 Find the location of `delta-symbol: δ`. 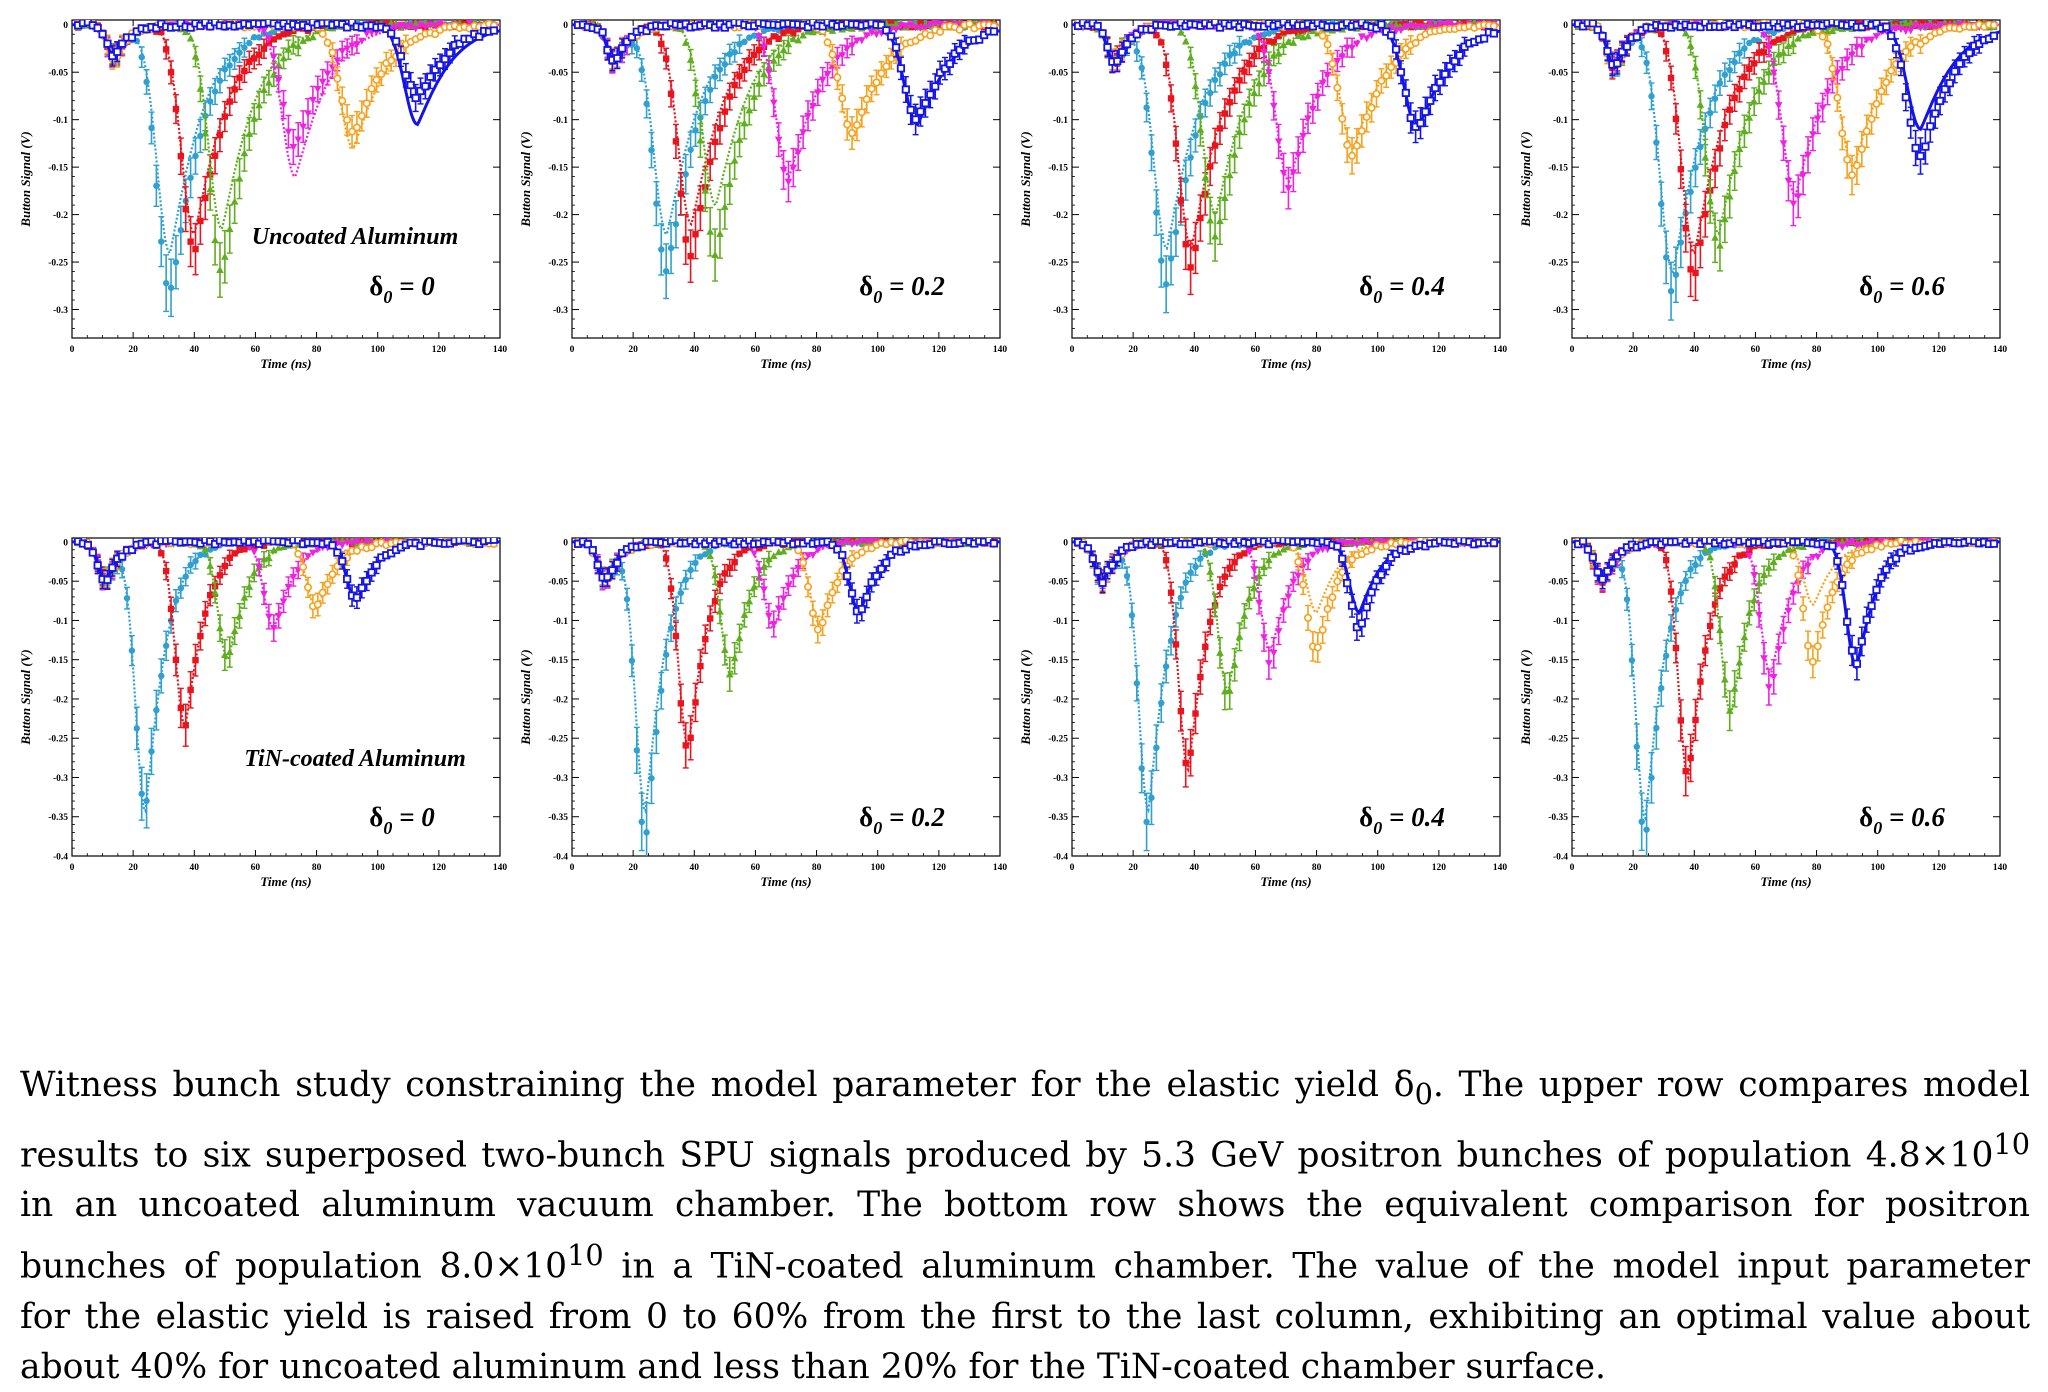

delta-symbol: δ is located at coordinates (376, 286).